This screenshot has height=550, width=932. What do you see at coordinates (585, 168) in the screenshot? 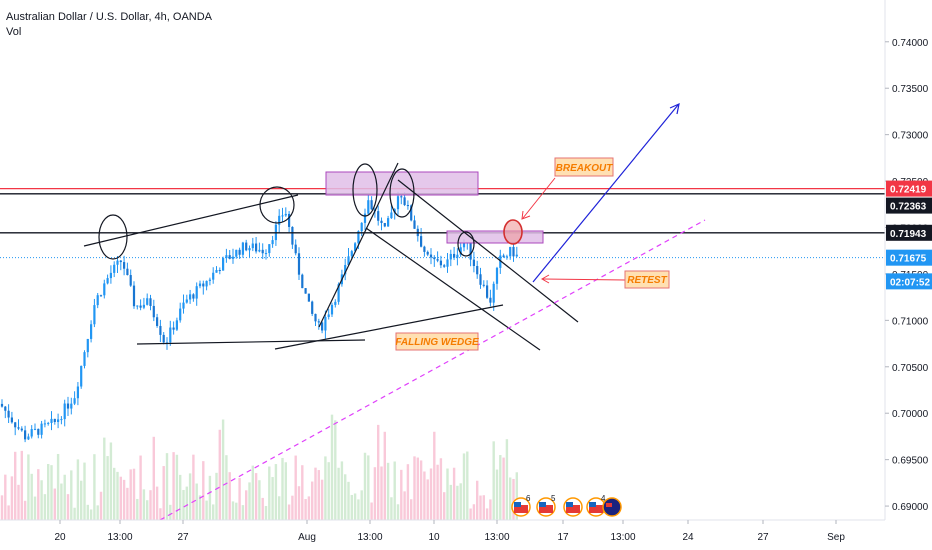
I see `svg-text: BREAKOUT` at bounding box center [585, 168].